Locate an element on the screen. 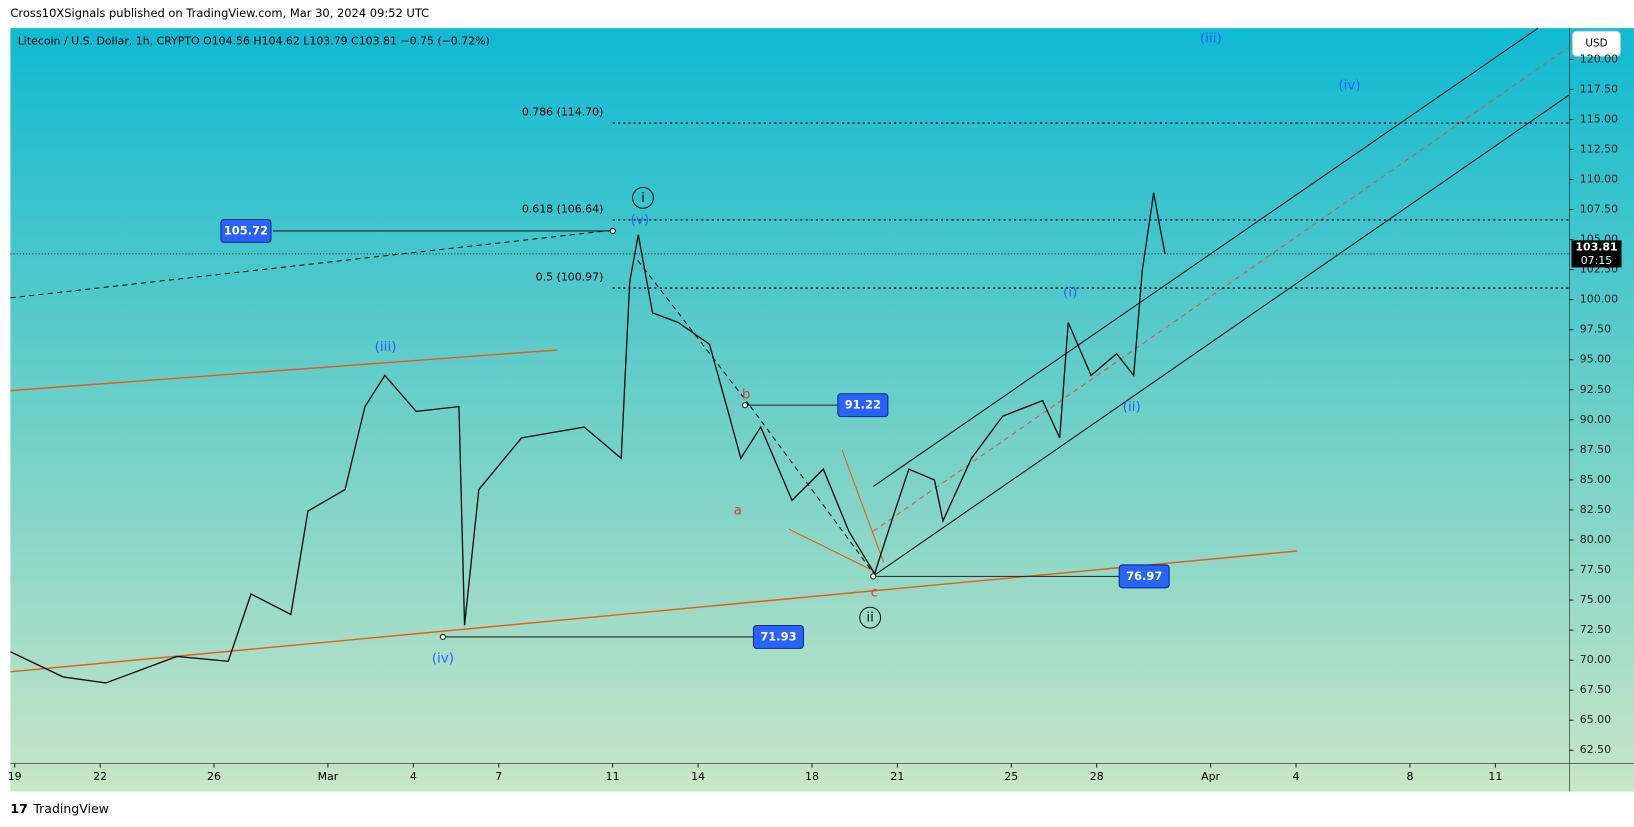  wave-label: a is located at coordinates (738, 510).